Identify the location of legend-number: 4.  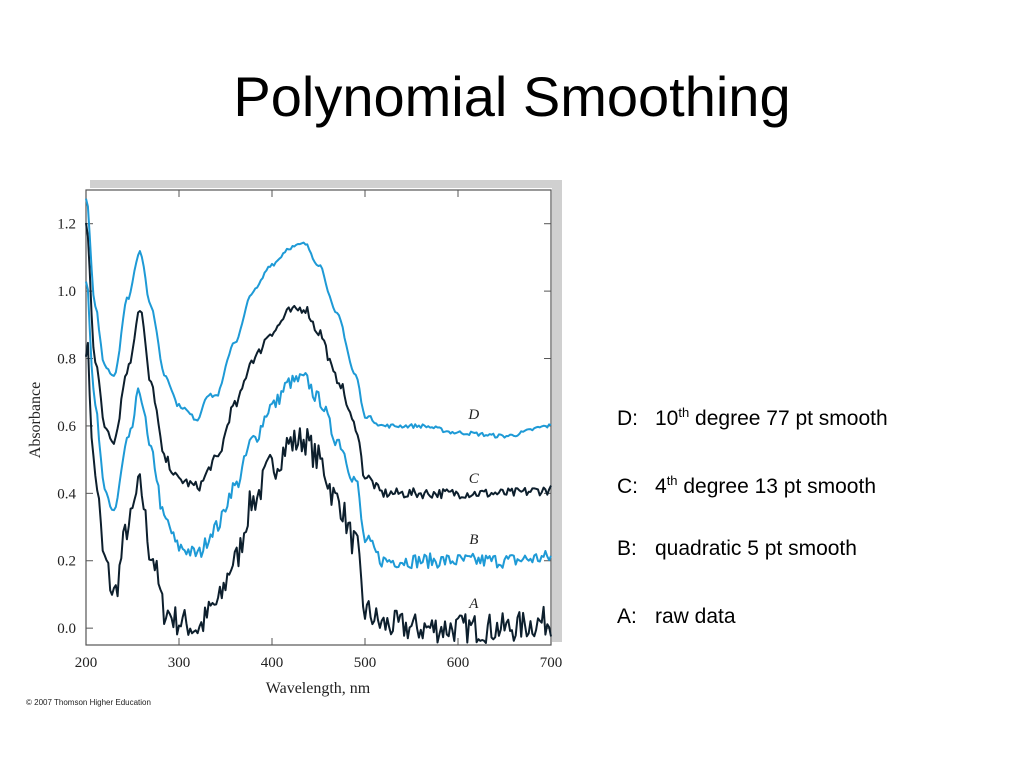
(661, 486).